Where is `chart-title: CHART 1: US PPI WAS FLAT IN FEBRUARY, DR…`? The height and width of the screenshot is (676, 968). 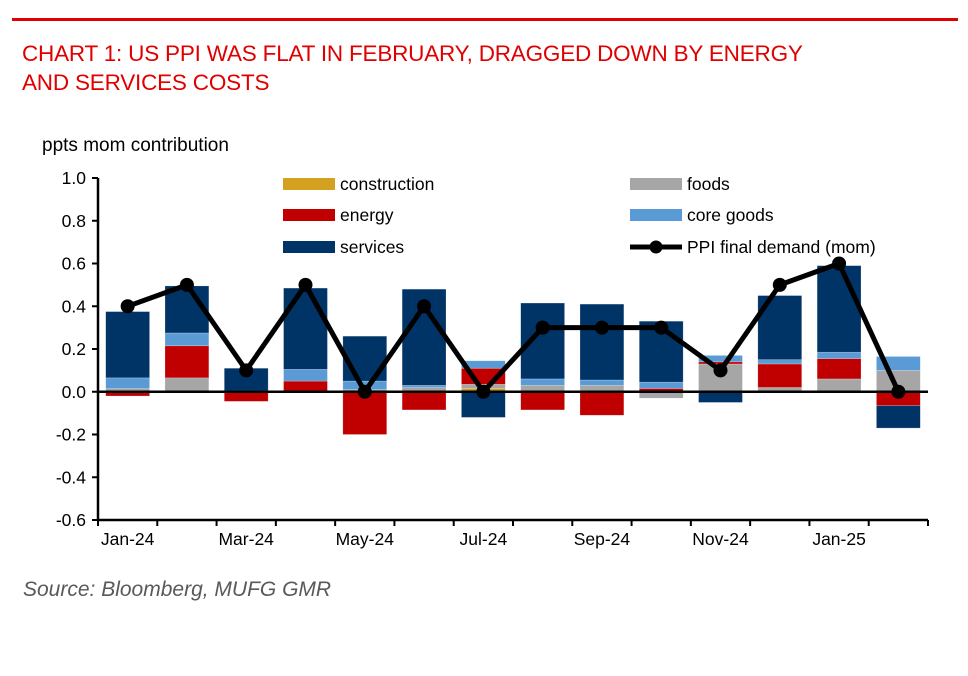 chart-title: CHART 1: US PPI WAS FLAT IN FEBRUARY, DR… is located at coordinates (487, 68).